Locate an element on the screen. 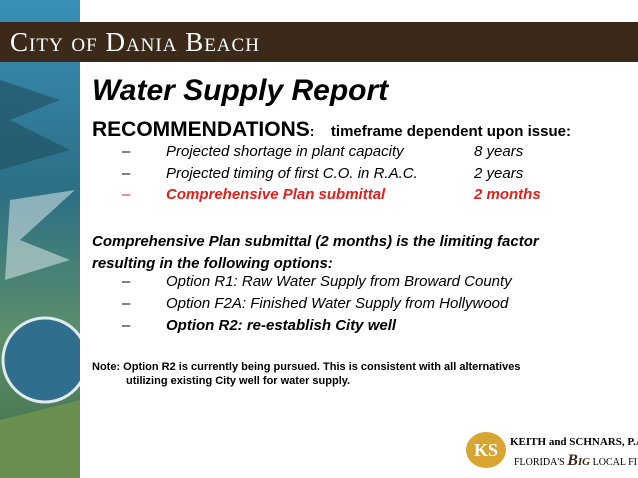  item-time: 2 months is located at coordinates (507, 194).